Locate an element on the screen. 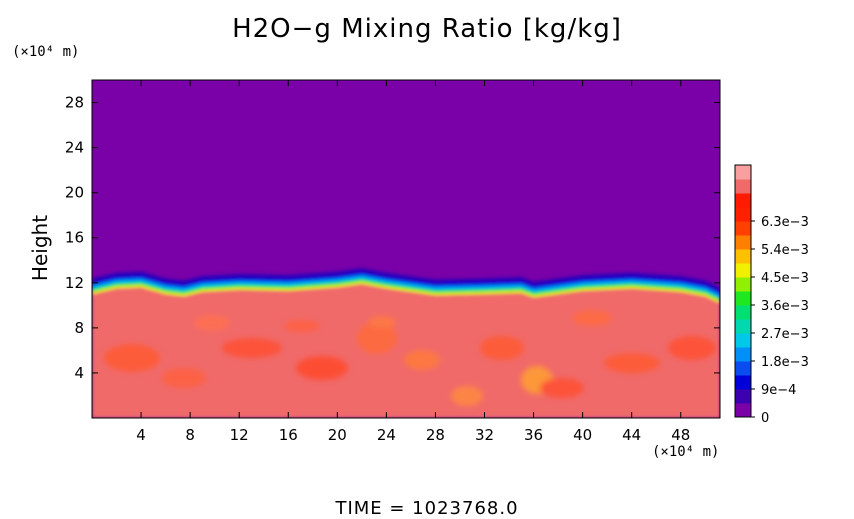 The width and height of the screenshot is (854, 519). y-axis-unit: (×10⁴ m) is located at coordinates (46, 52).